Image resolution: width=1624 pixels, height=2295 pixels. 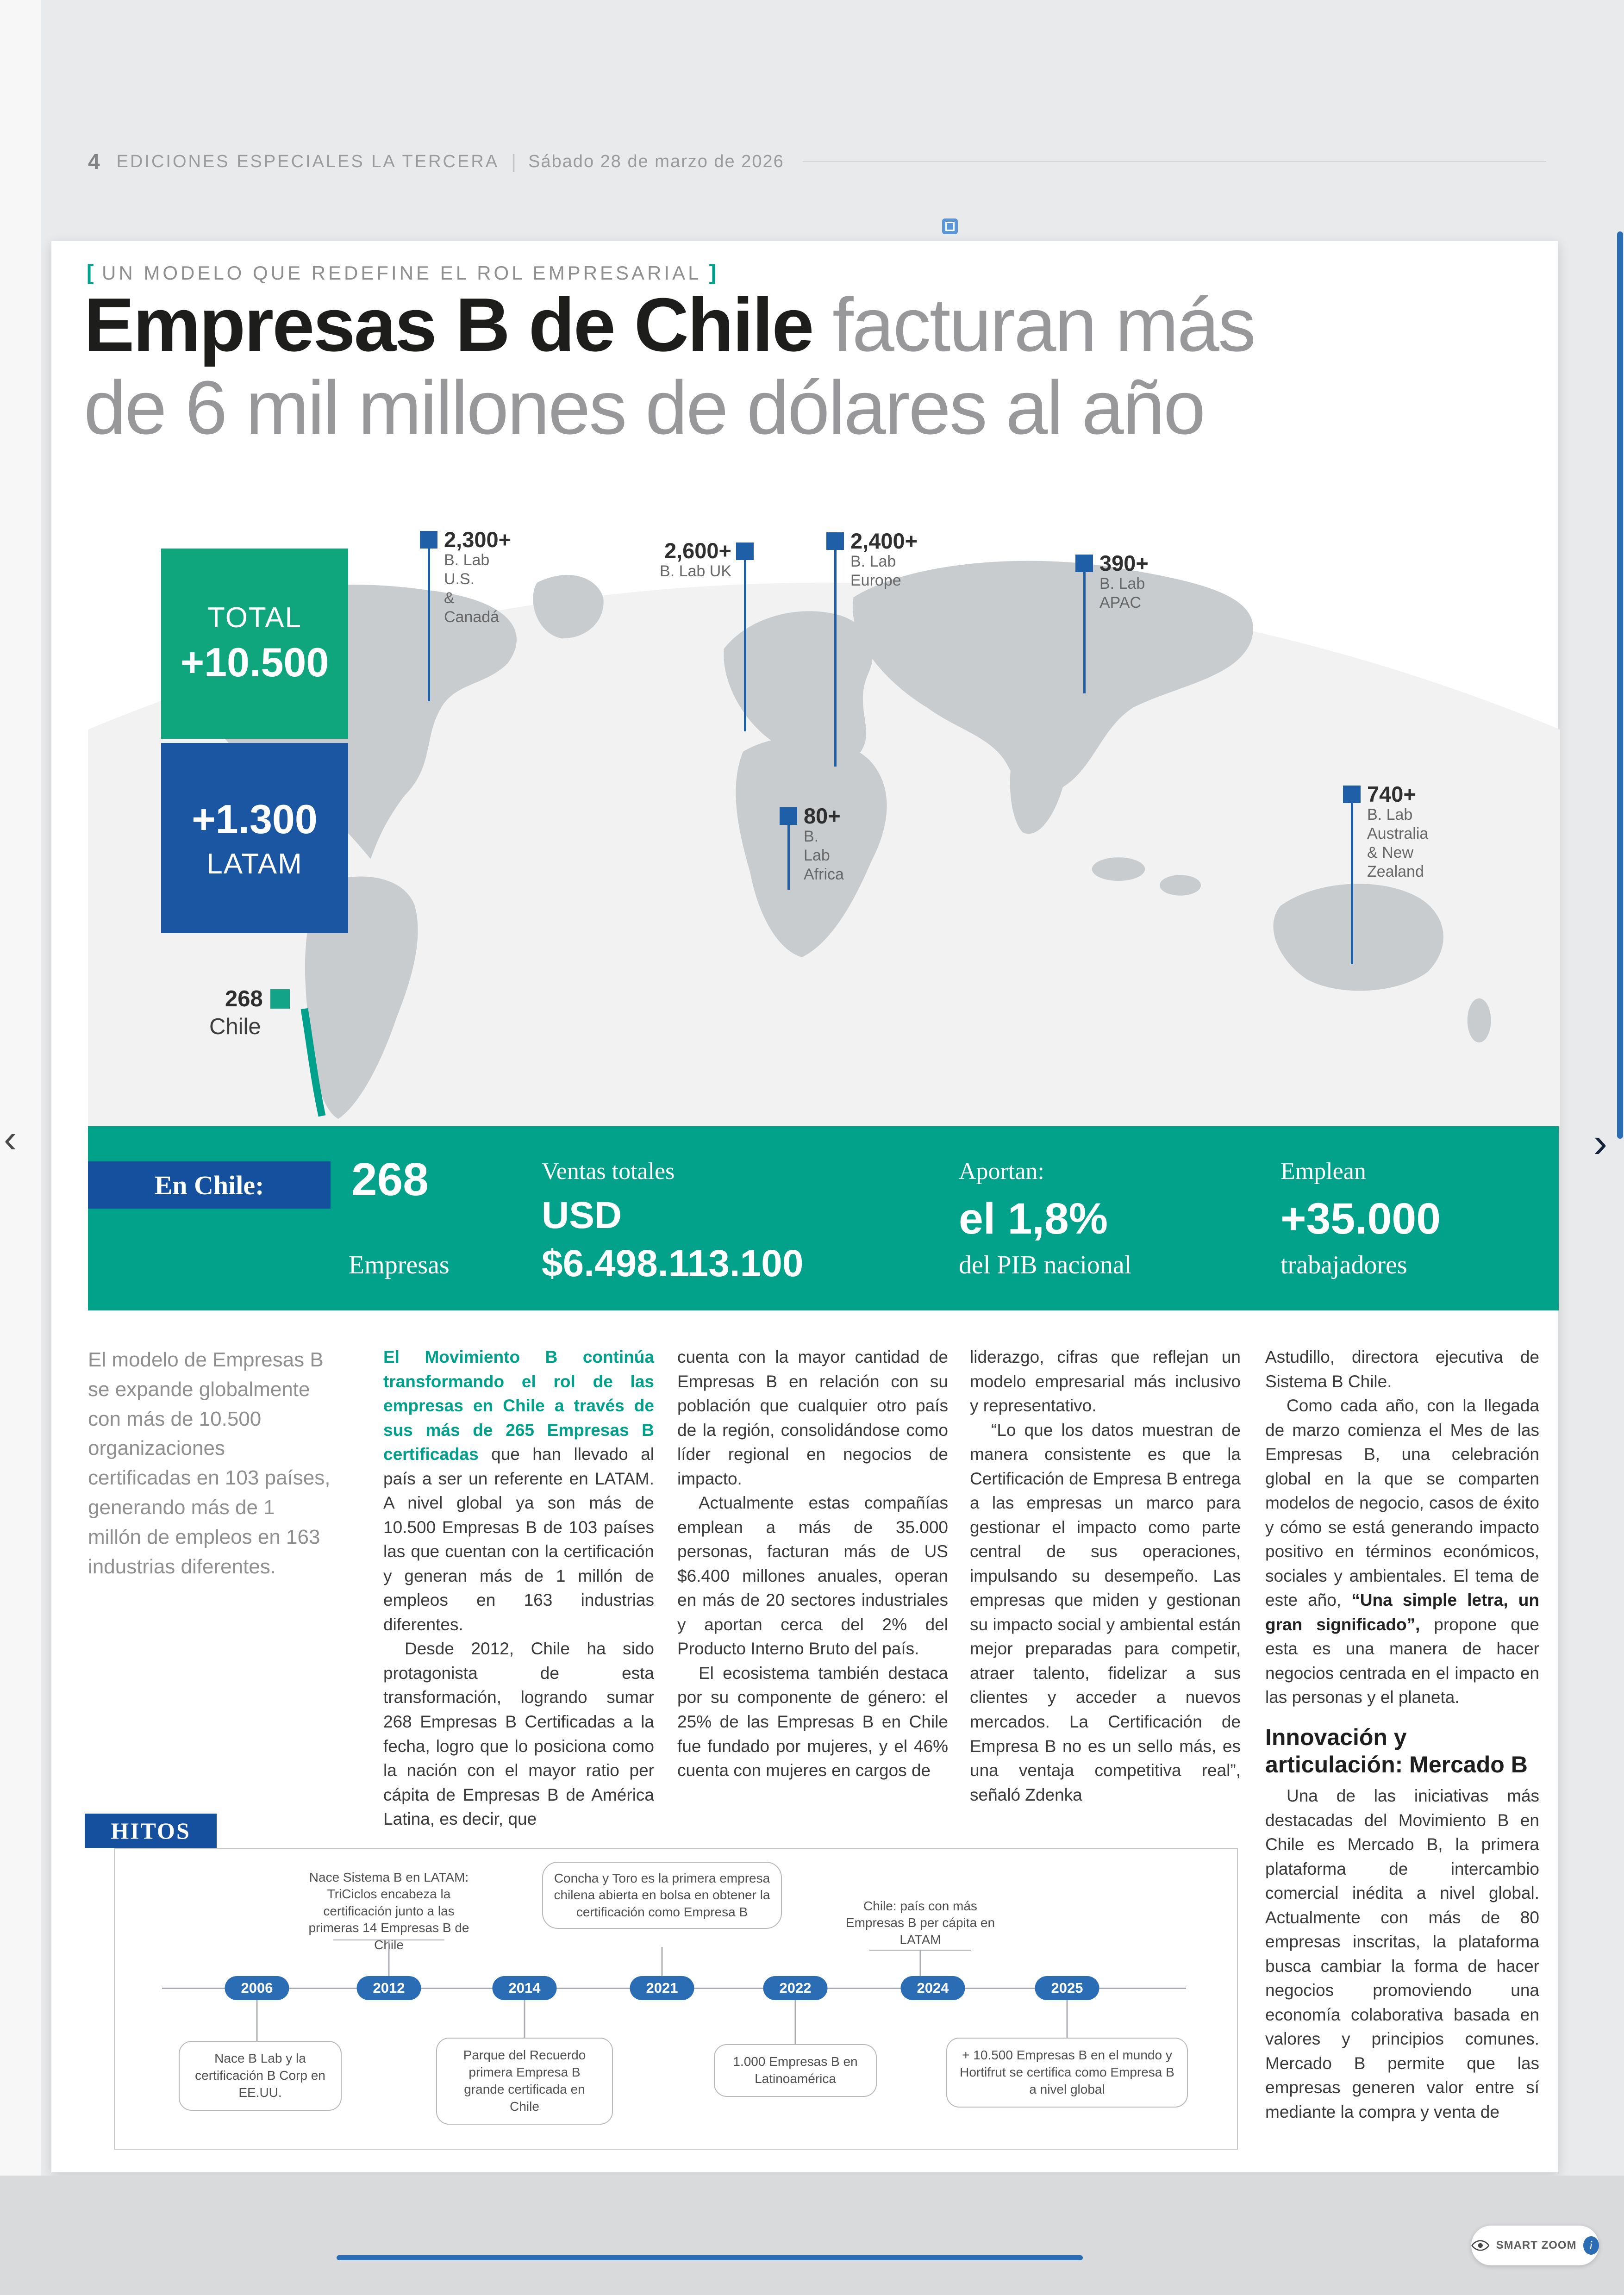 I want to click on chile-marker-row: 268, so click(x=249, y=999).